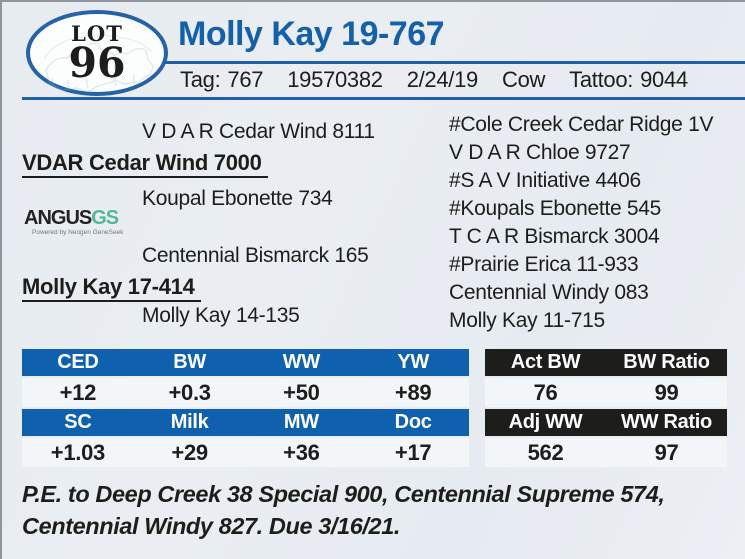 The image size is (745, 559). I want to click on tag-value: 767, so click(245, 79).